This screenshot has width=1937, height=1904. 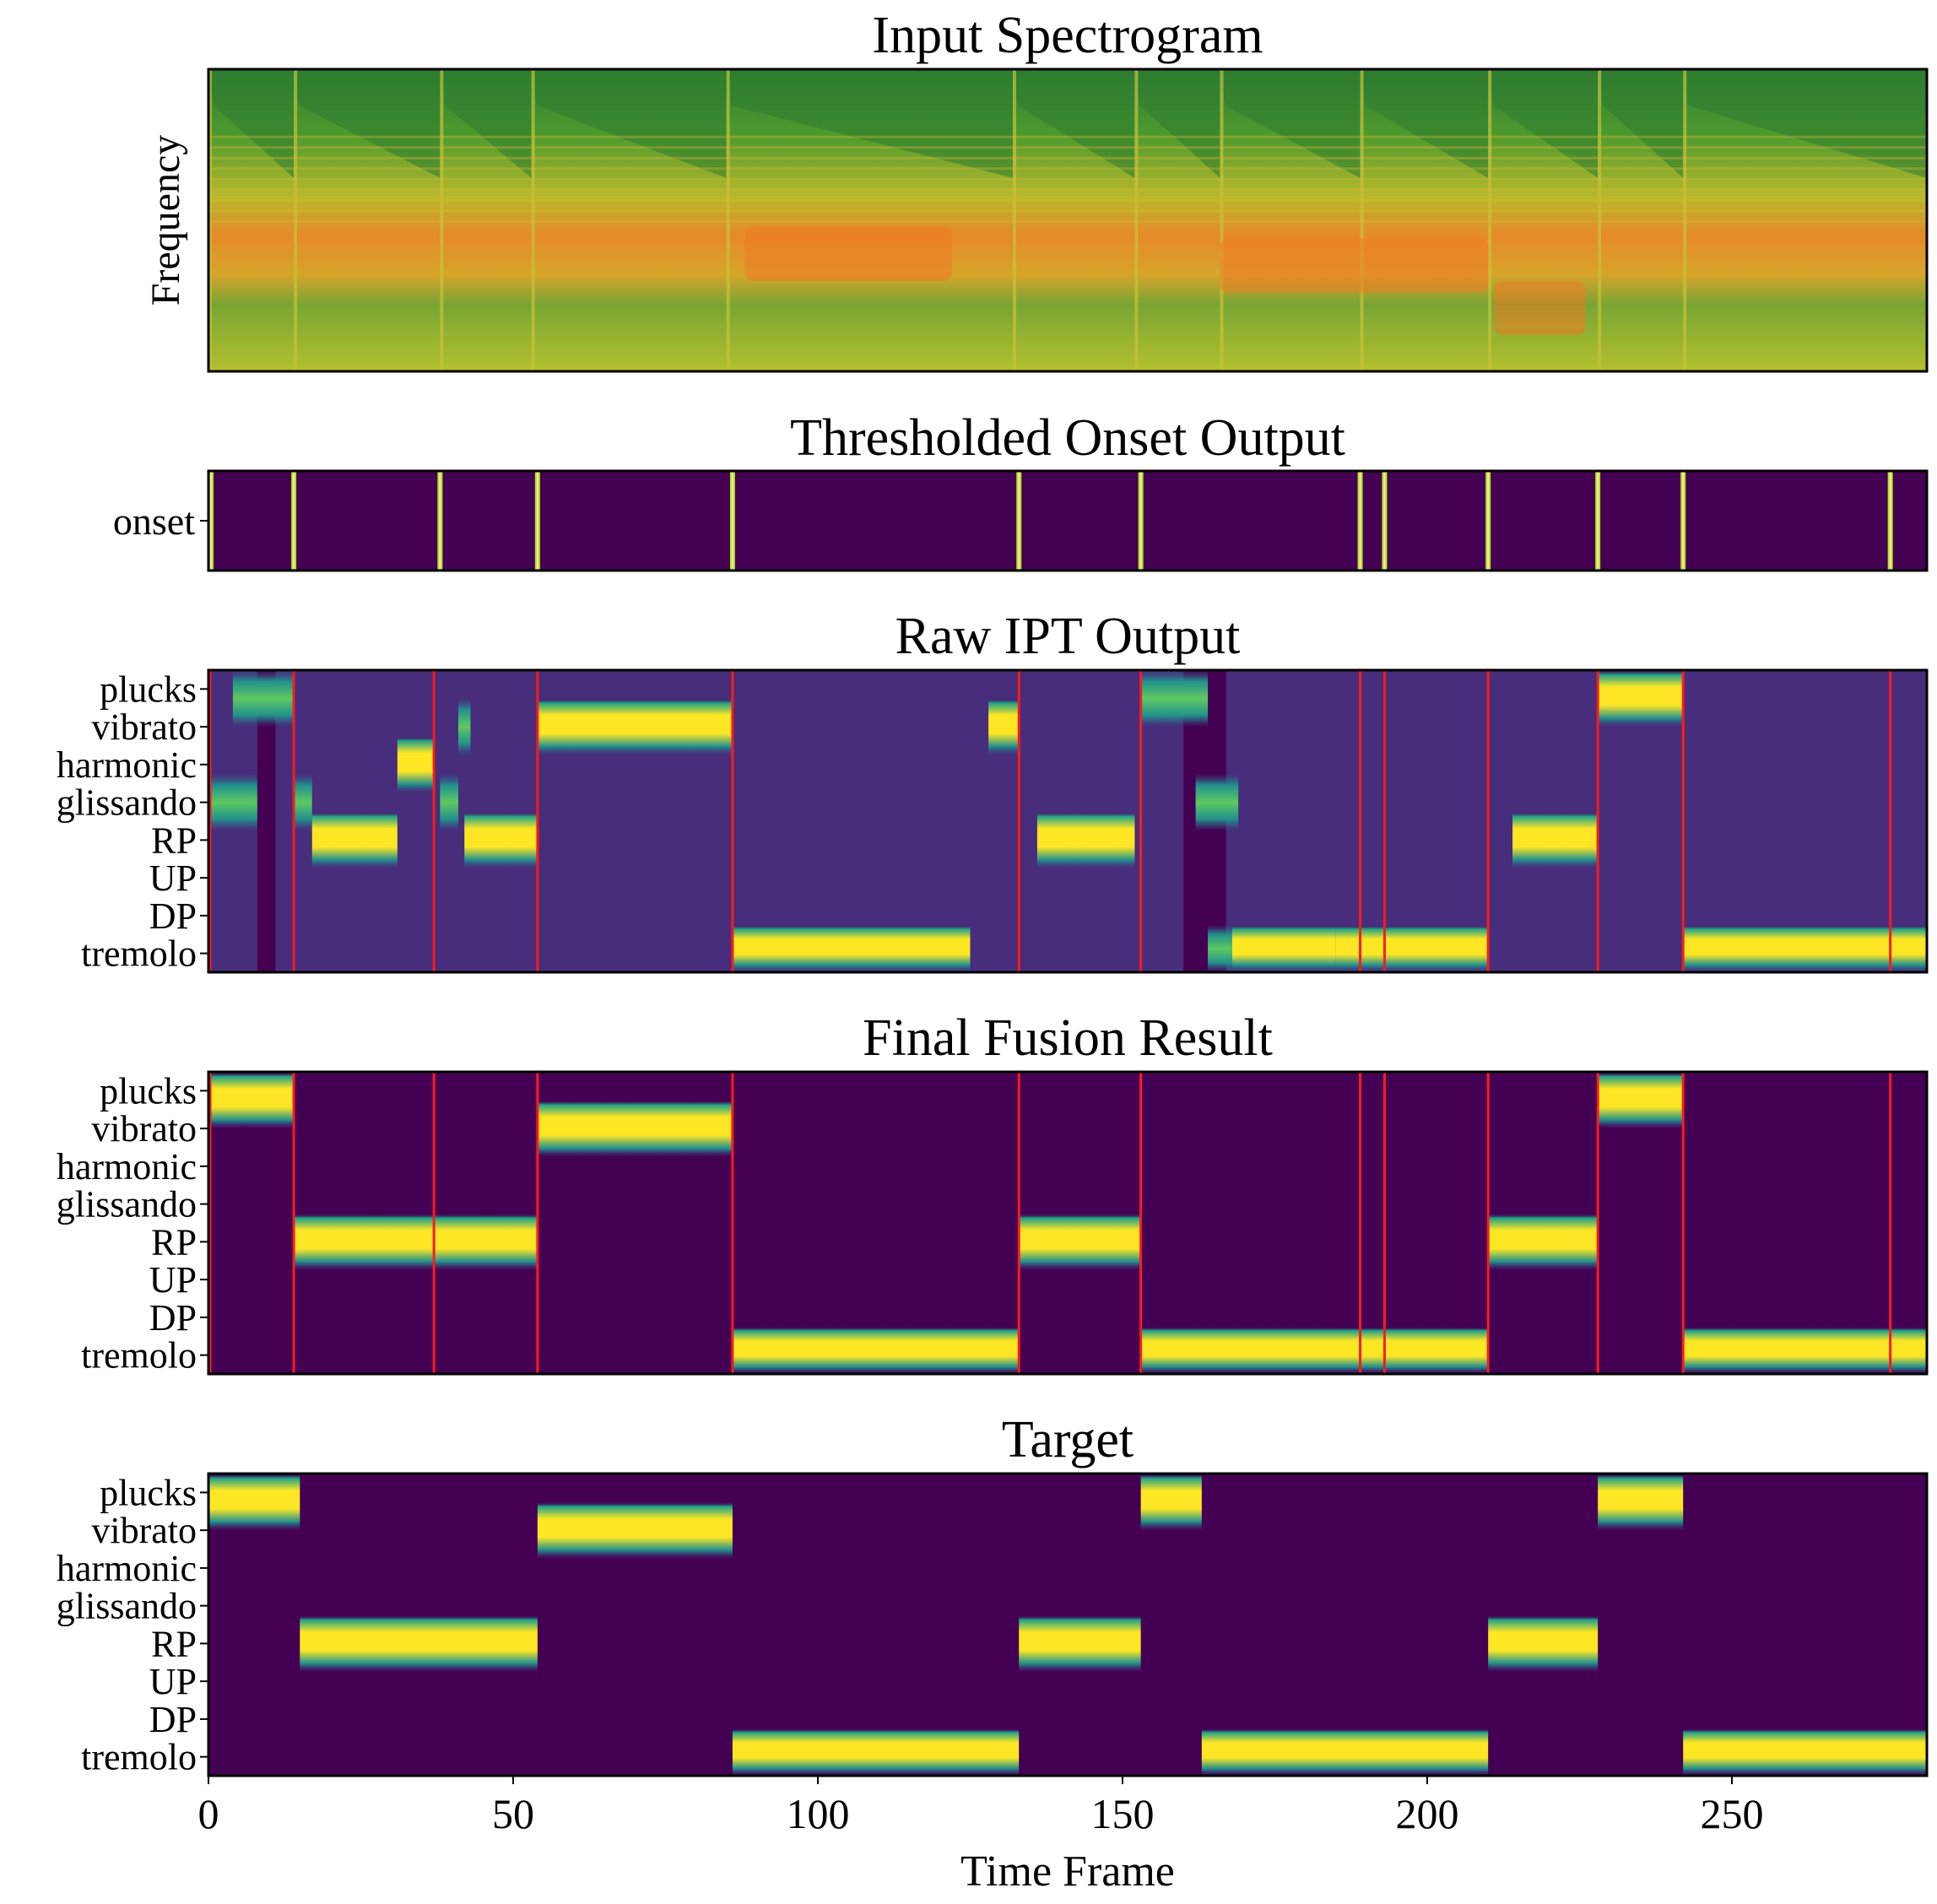 What do you see at coordinates (173, 916) in the screenshot?
I see `y-tick-label: DP` at bounding box center [173, 916].